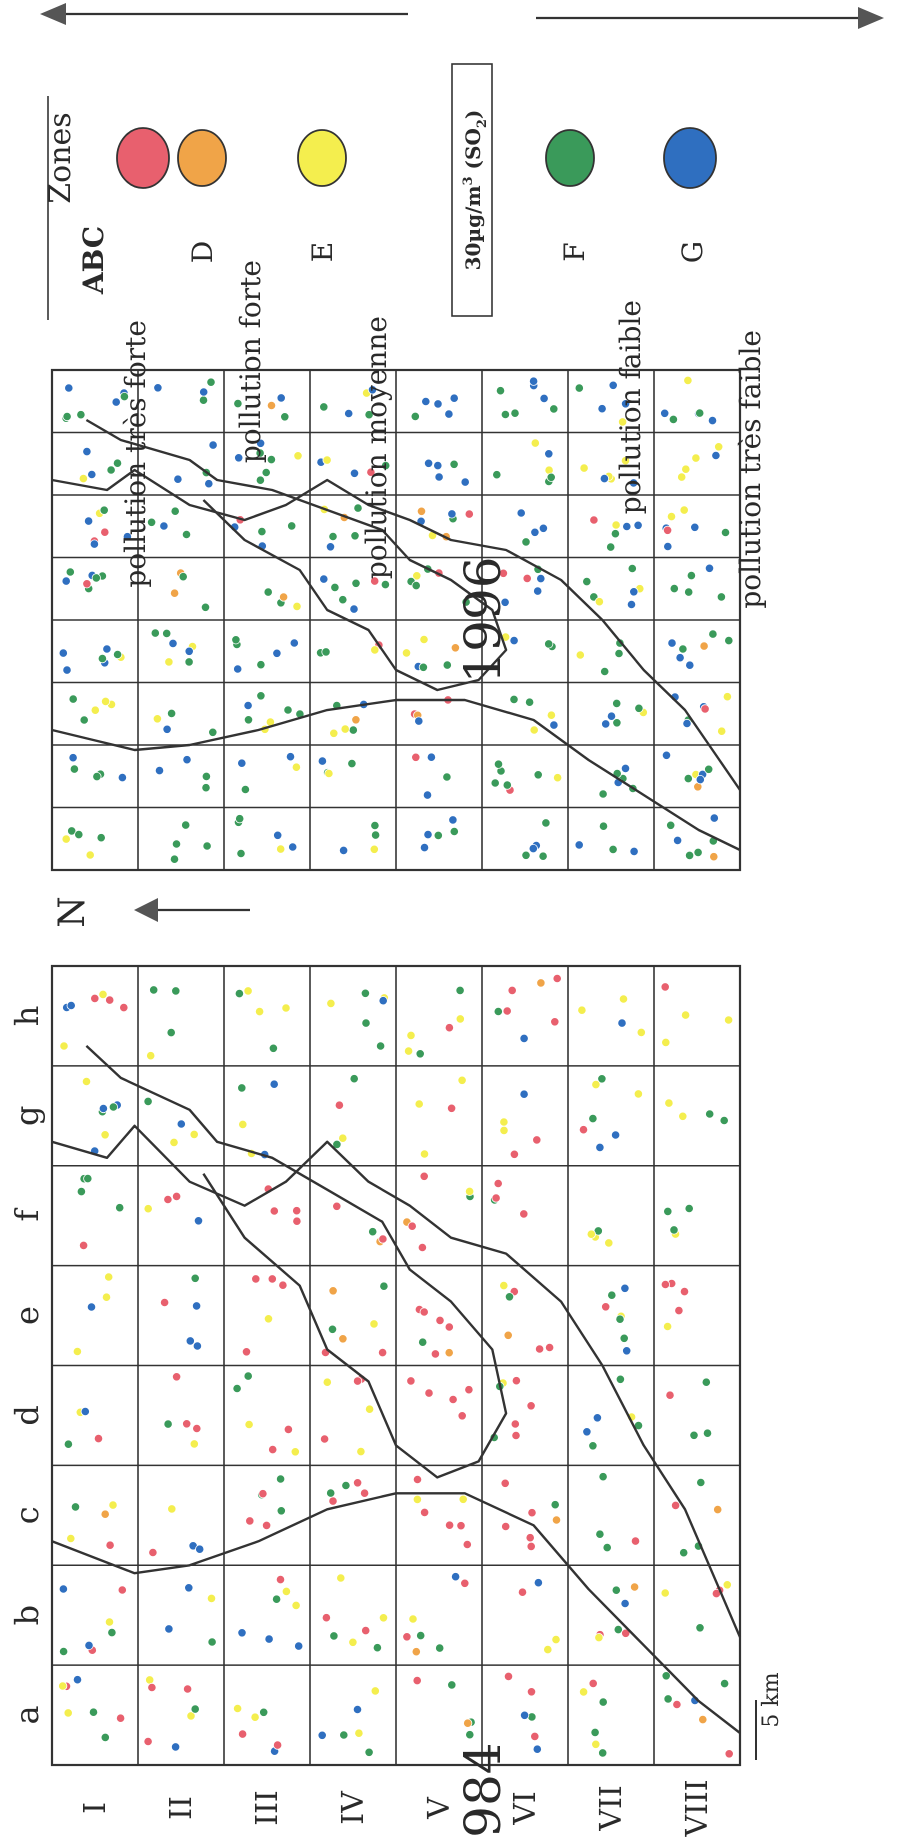  What do you see at coordinates (472, 190) in the screenshot?
I see `legend-threshold-box: 30µg/m3 (SO2)` at bounding box center [472, 190].